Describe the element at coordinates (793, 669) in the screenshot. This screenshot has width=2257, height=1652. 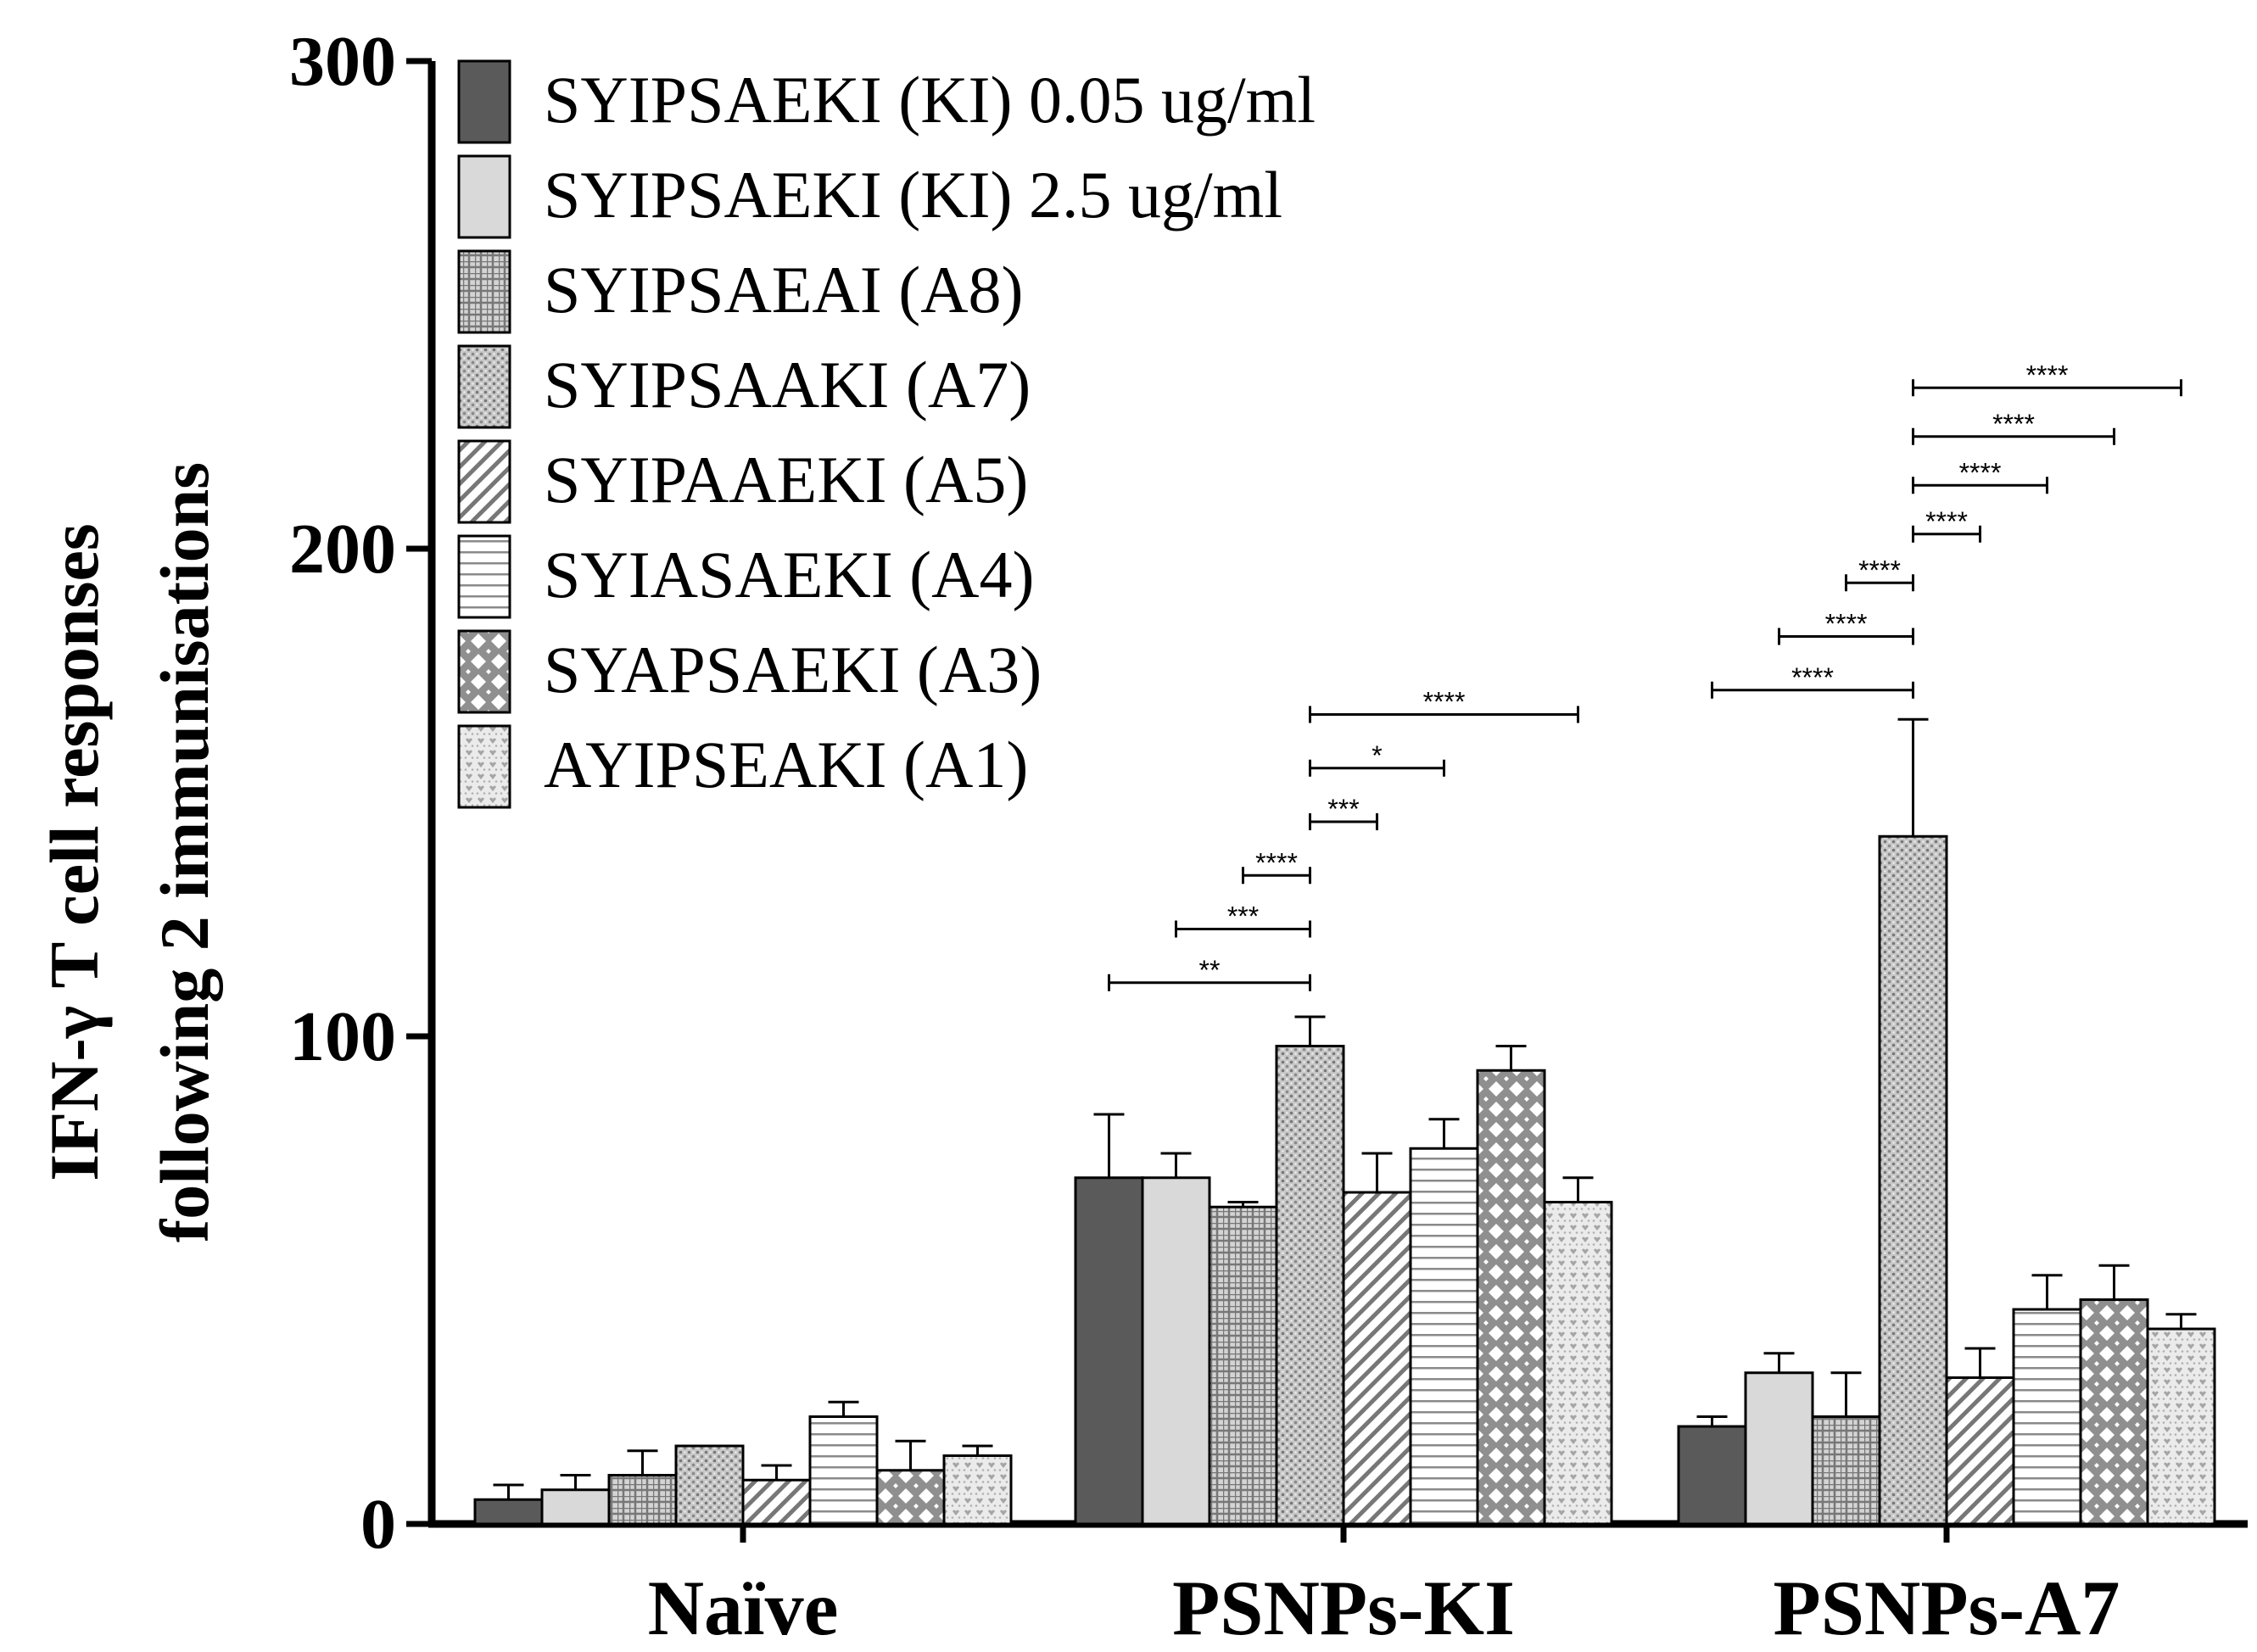
I see `legend-entry-label: SYAPSAEKI (A3)` at that location.